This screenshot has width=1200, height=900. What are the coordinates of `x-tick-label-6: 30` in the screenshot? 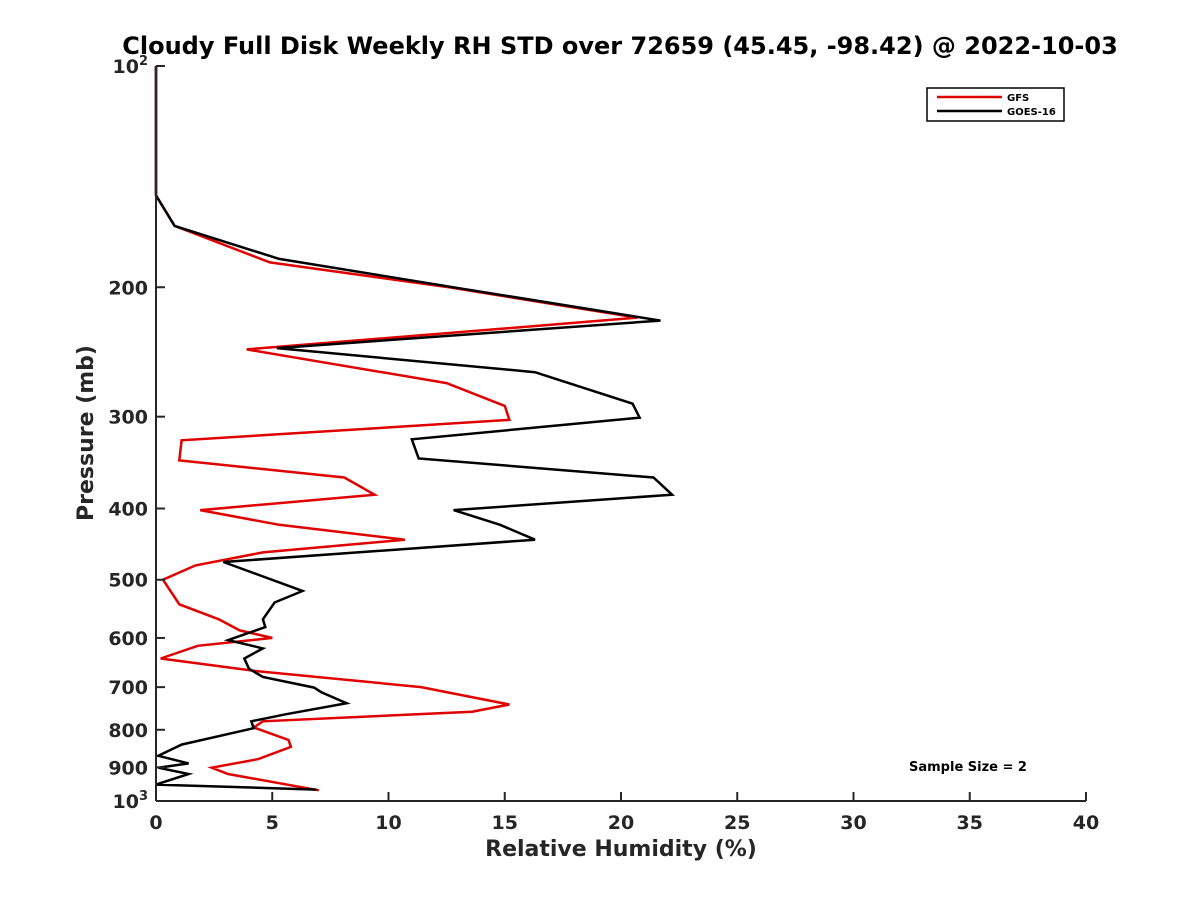 It's located at (853, 823).